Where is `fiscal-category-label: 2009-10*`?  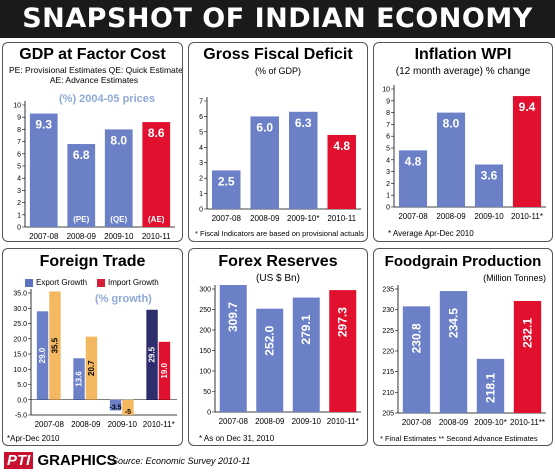 fiscal-category-label: 2009-10* is located at coordinates (303, 218).